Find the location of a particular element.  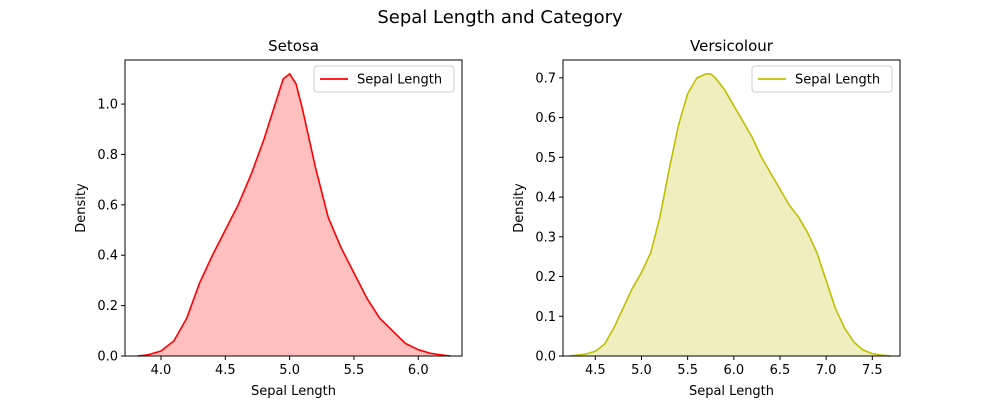

y-tick-label: 0.1 is located at coordinates (545, 317).